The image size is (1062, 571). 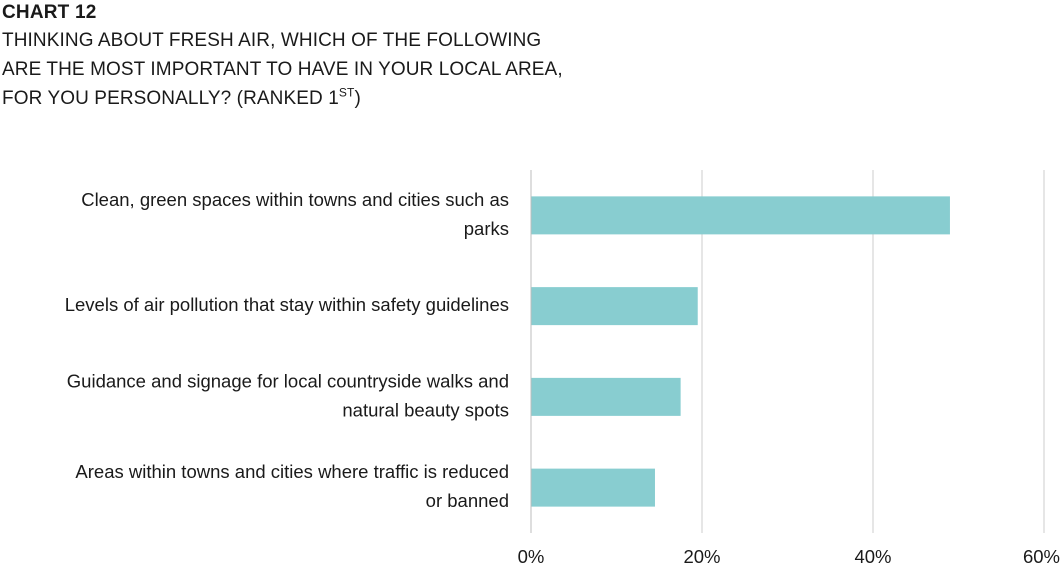 I want to click on chart-title-superscript: ST, so click(x=346, y=92).